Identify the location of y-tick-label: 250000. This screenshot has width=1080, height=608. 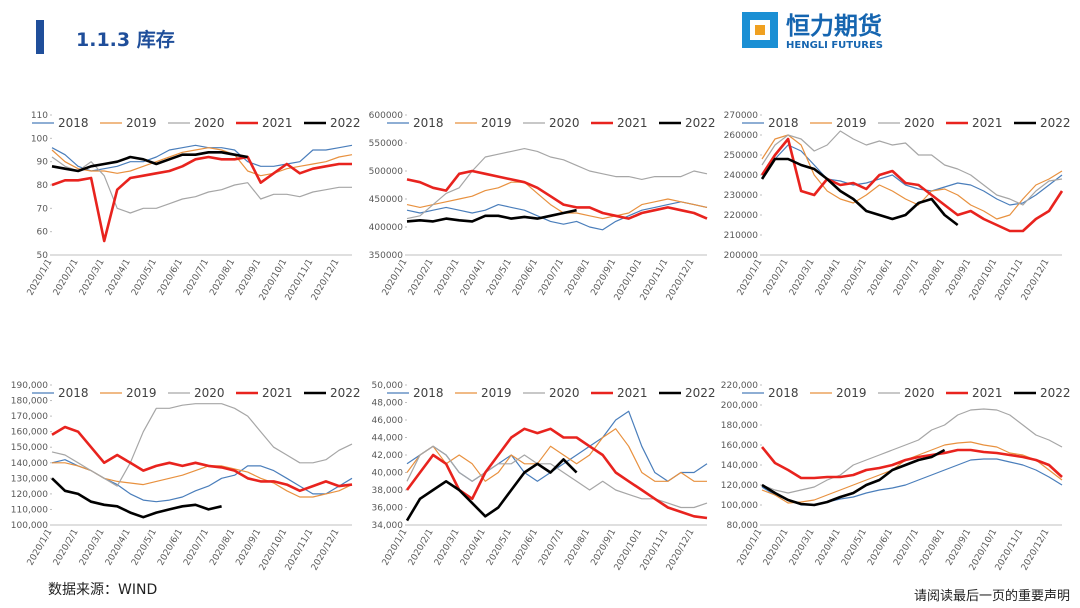
(741, 156).